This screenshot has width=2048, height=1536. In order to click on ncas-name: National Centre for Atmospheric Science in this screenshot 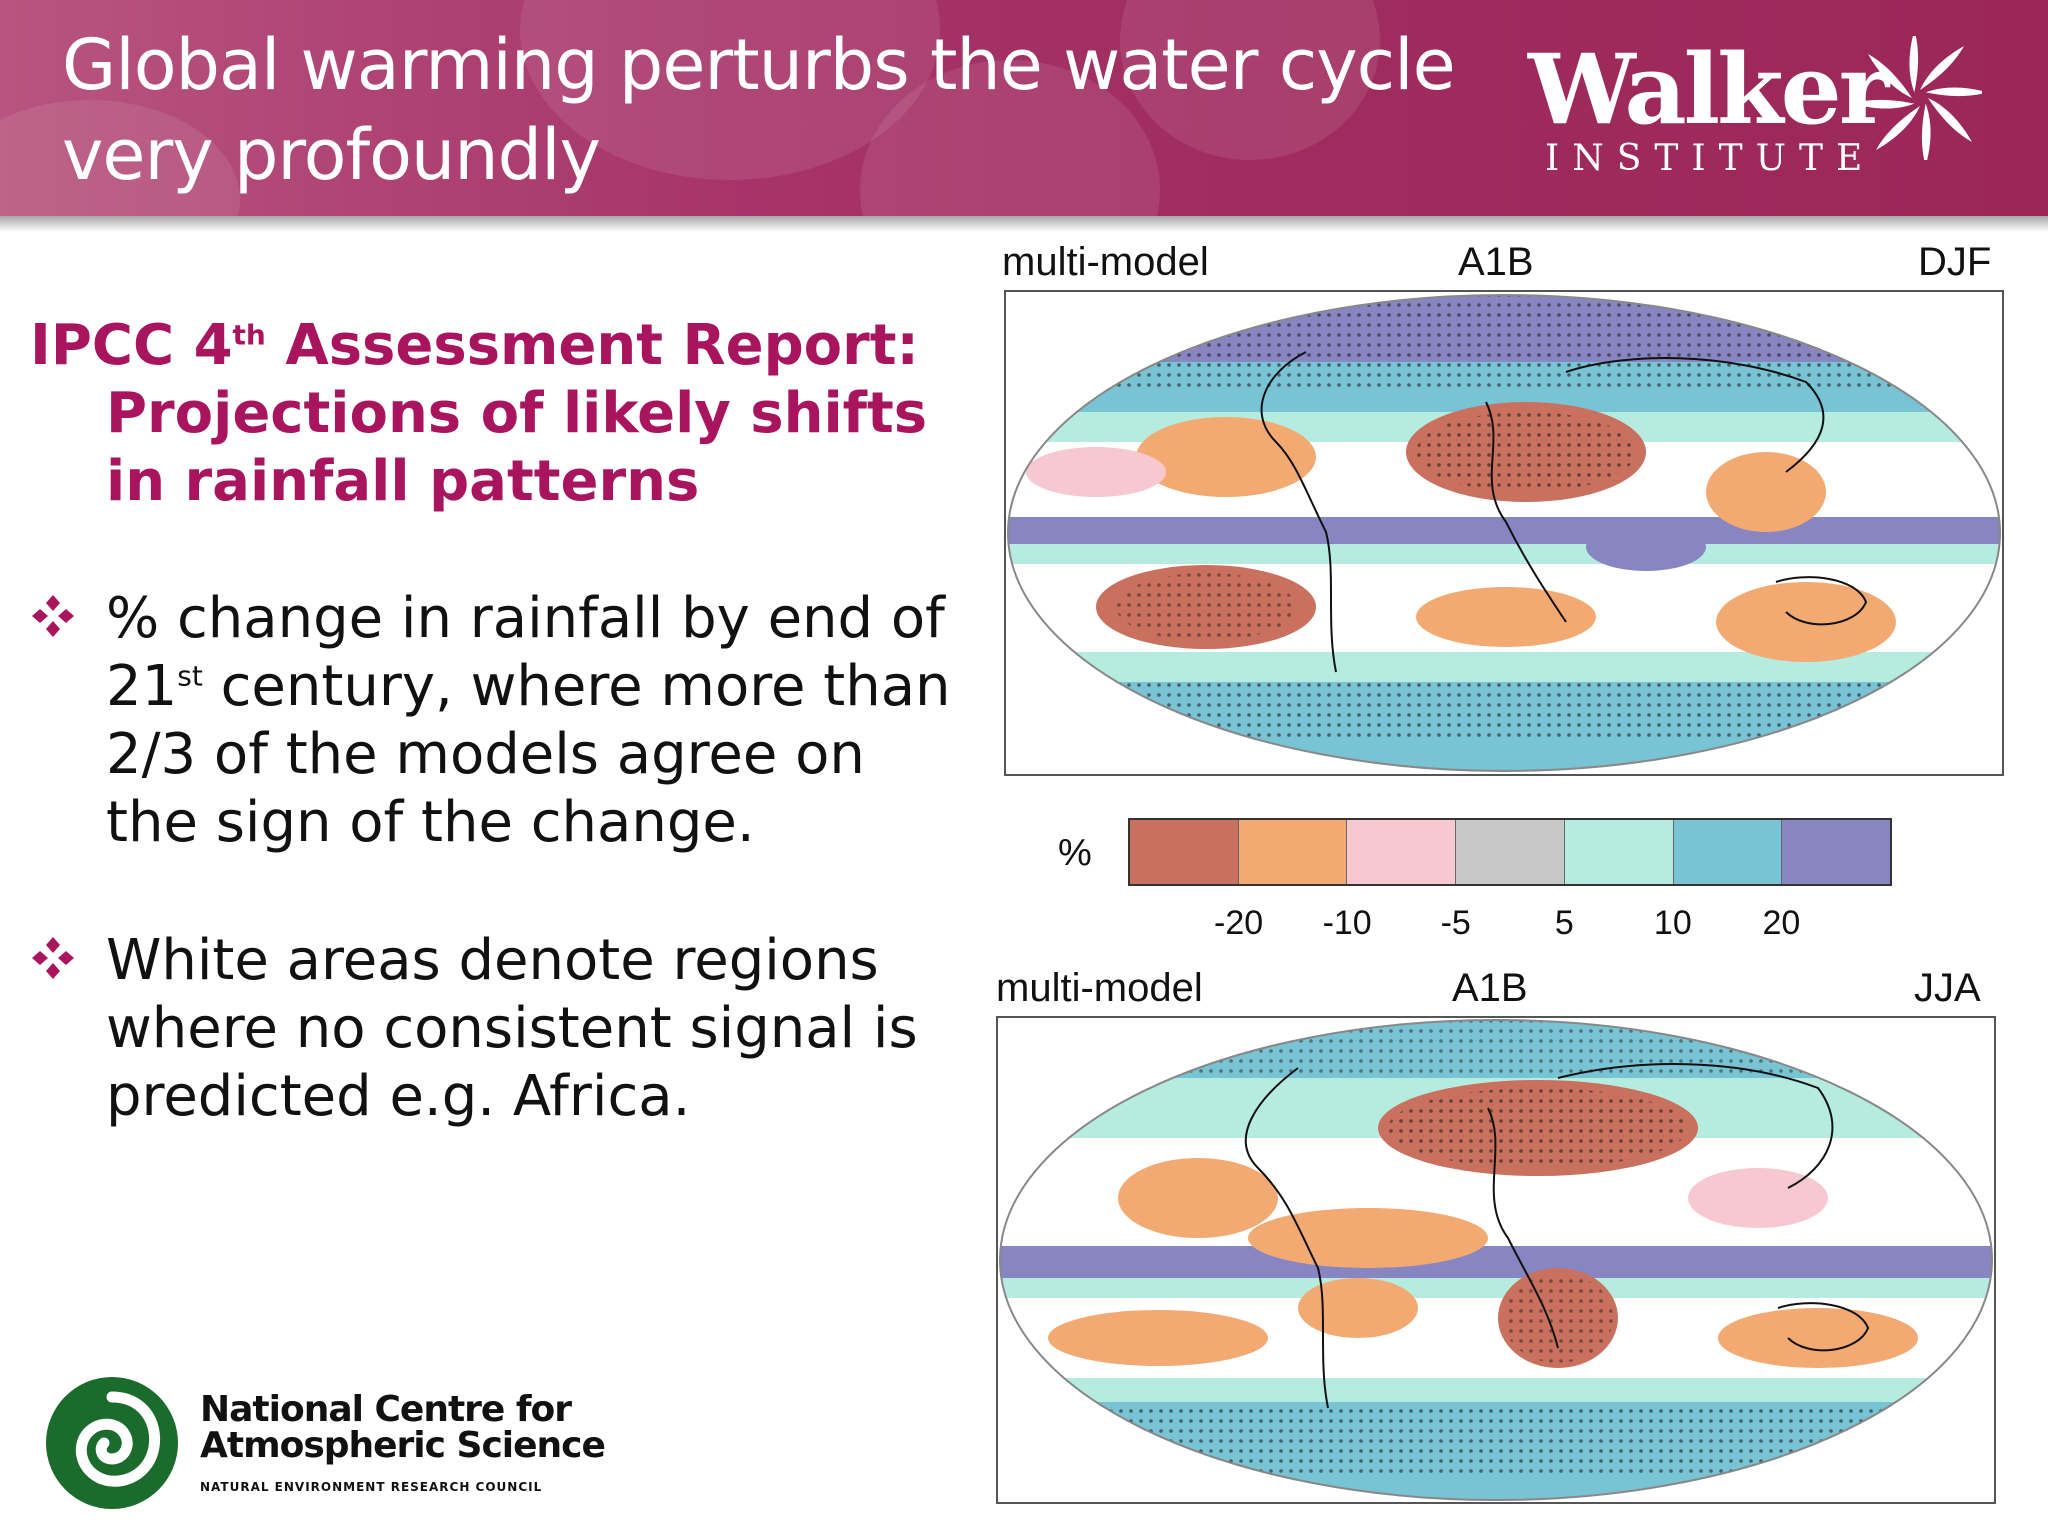, I will do `click(403, 1427)`.